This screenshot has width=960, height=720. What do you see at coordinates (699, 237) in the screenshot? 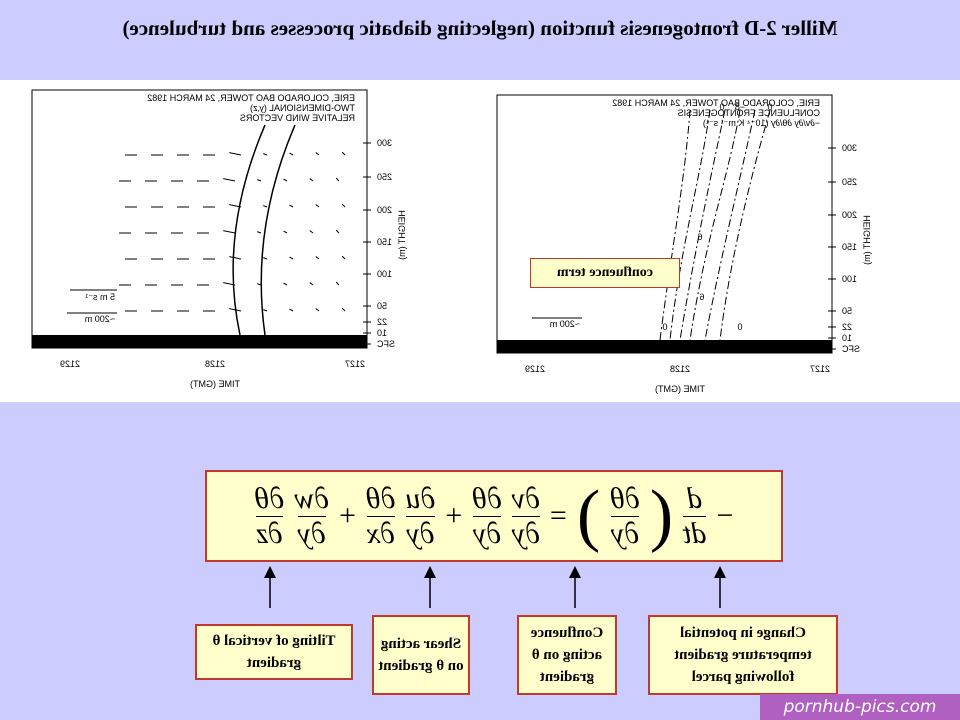
I see `contour-label: 6` at bounding box center [699, 237].